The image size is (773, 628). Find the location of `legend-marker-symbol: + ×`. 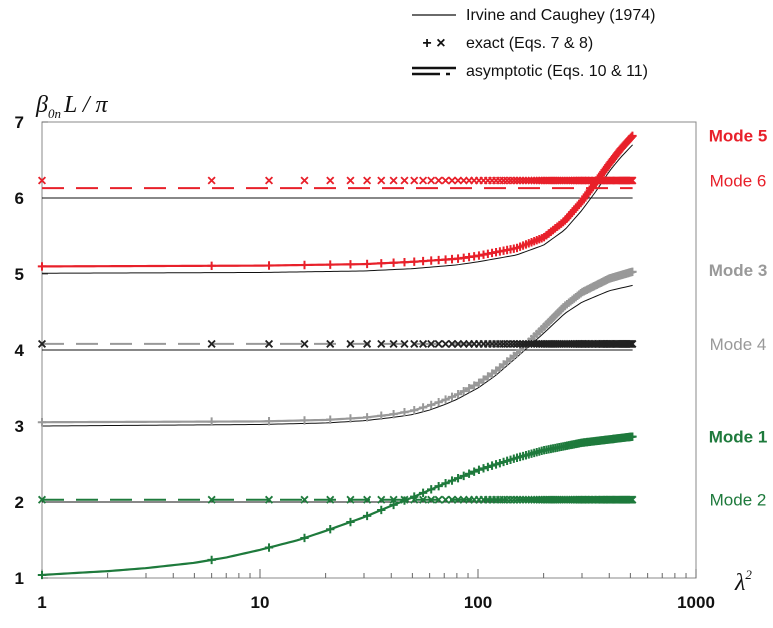

legend-marker-symbol: + × is located at coordinates (433, 43).